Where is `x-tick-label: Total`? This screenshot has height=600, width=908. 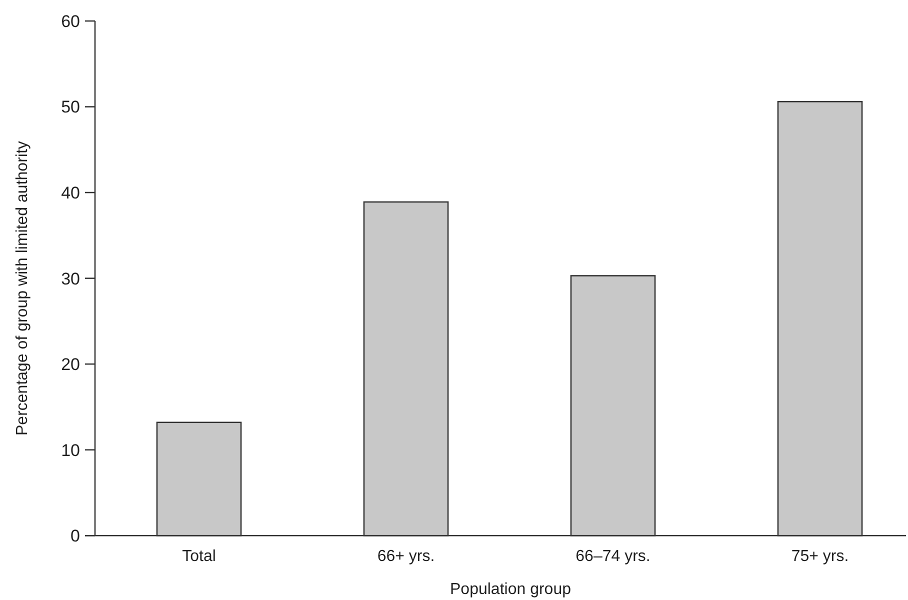 x-tick-label: Total is located at coordinates (199, 556).